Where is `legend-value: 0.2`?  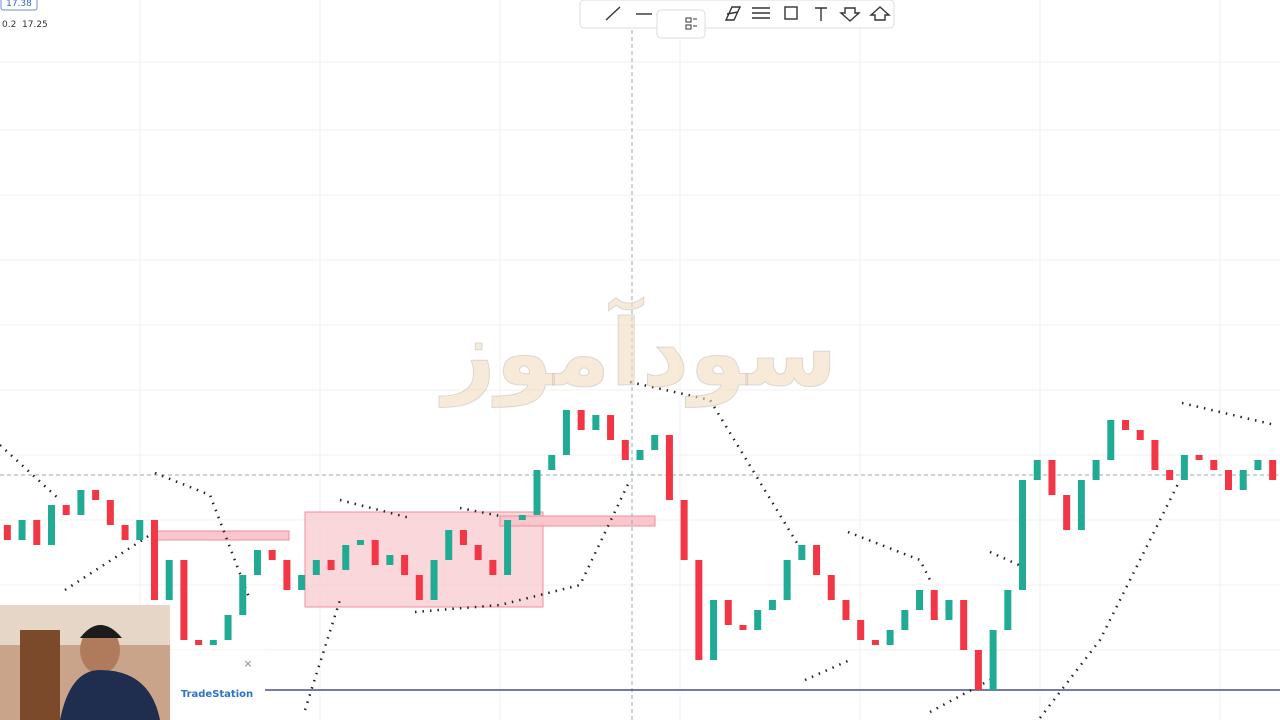 legend-value: 0.2 is located at coordinates (9, 25).